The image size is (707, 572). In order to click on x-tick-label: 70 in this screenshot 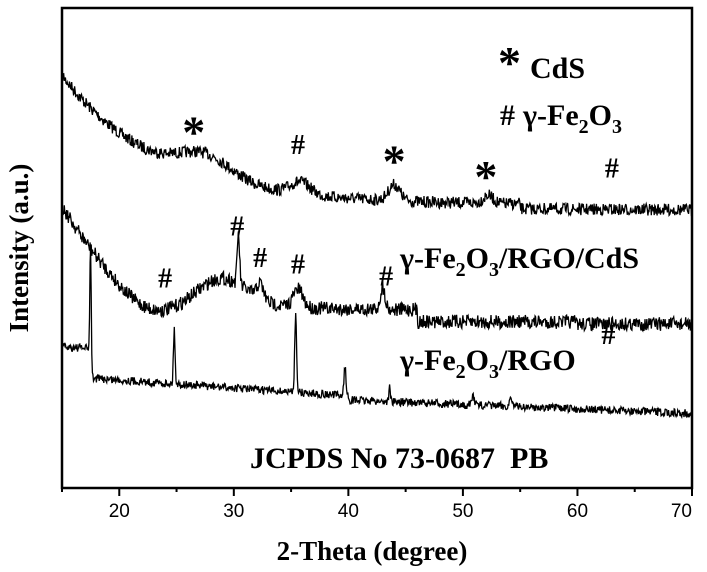, I will do `click(681, 511)`.